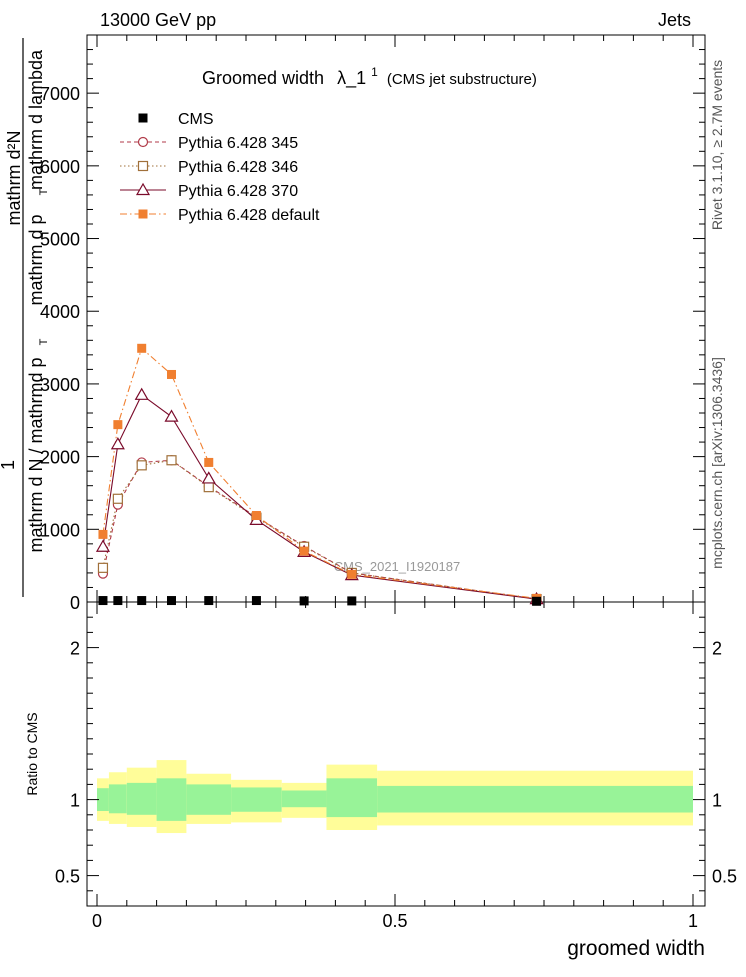 The height and width of the screenshot is (977, 746). Describe the element at coordinates (9, 465) in the screenshot. I see `y-axis-label-one: 1` at that location.